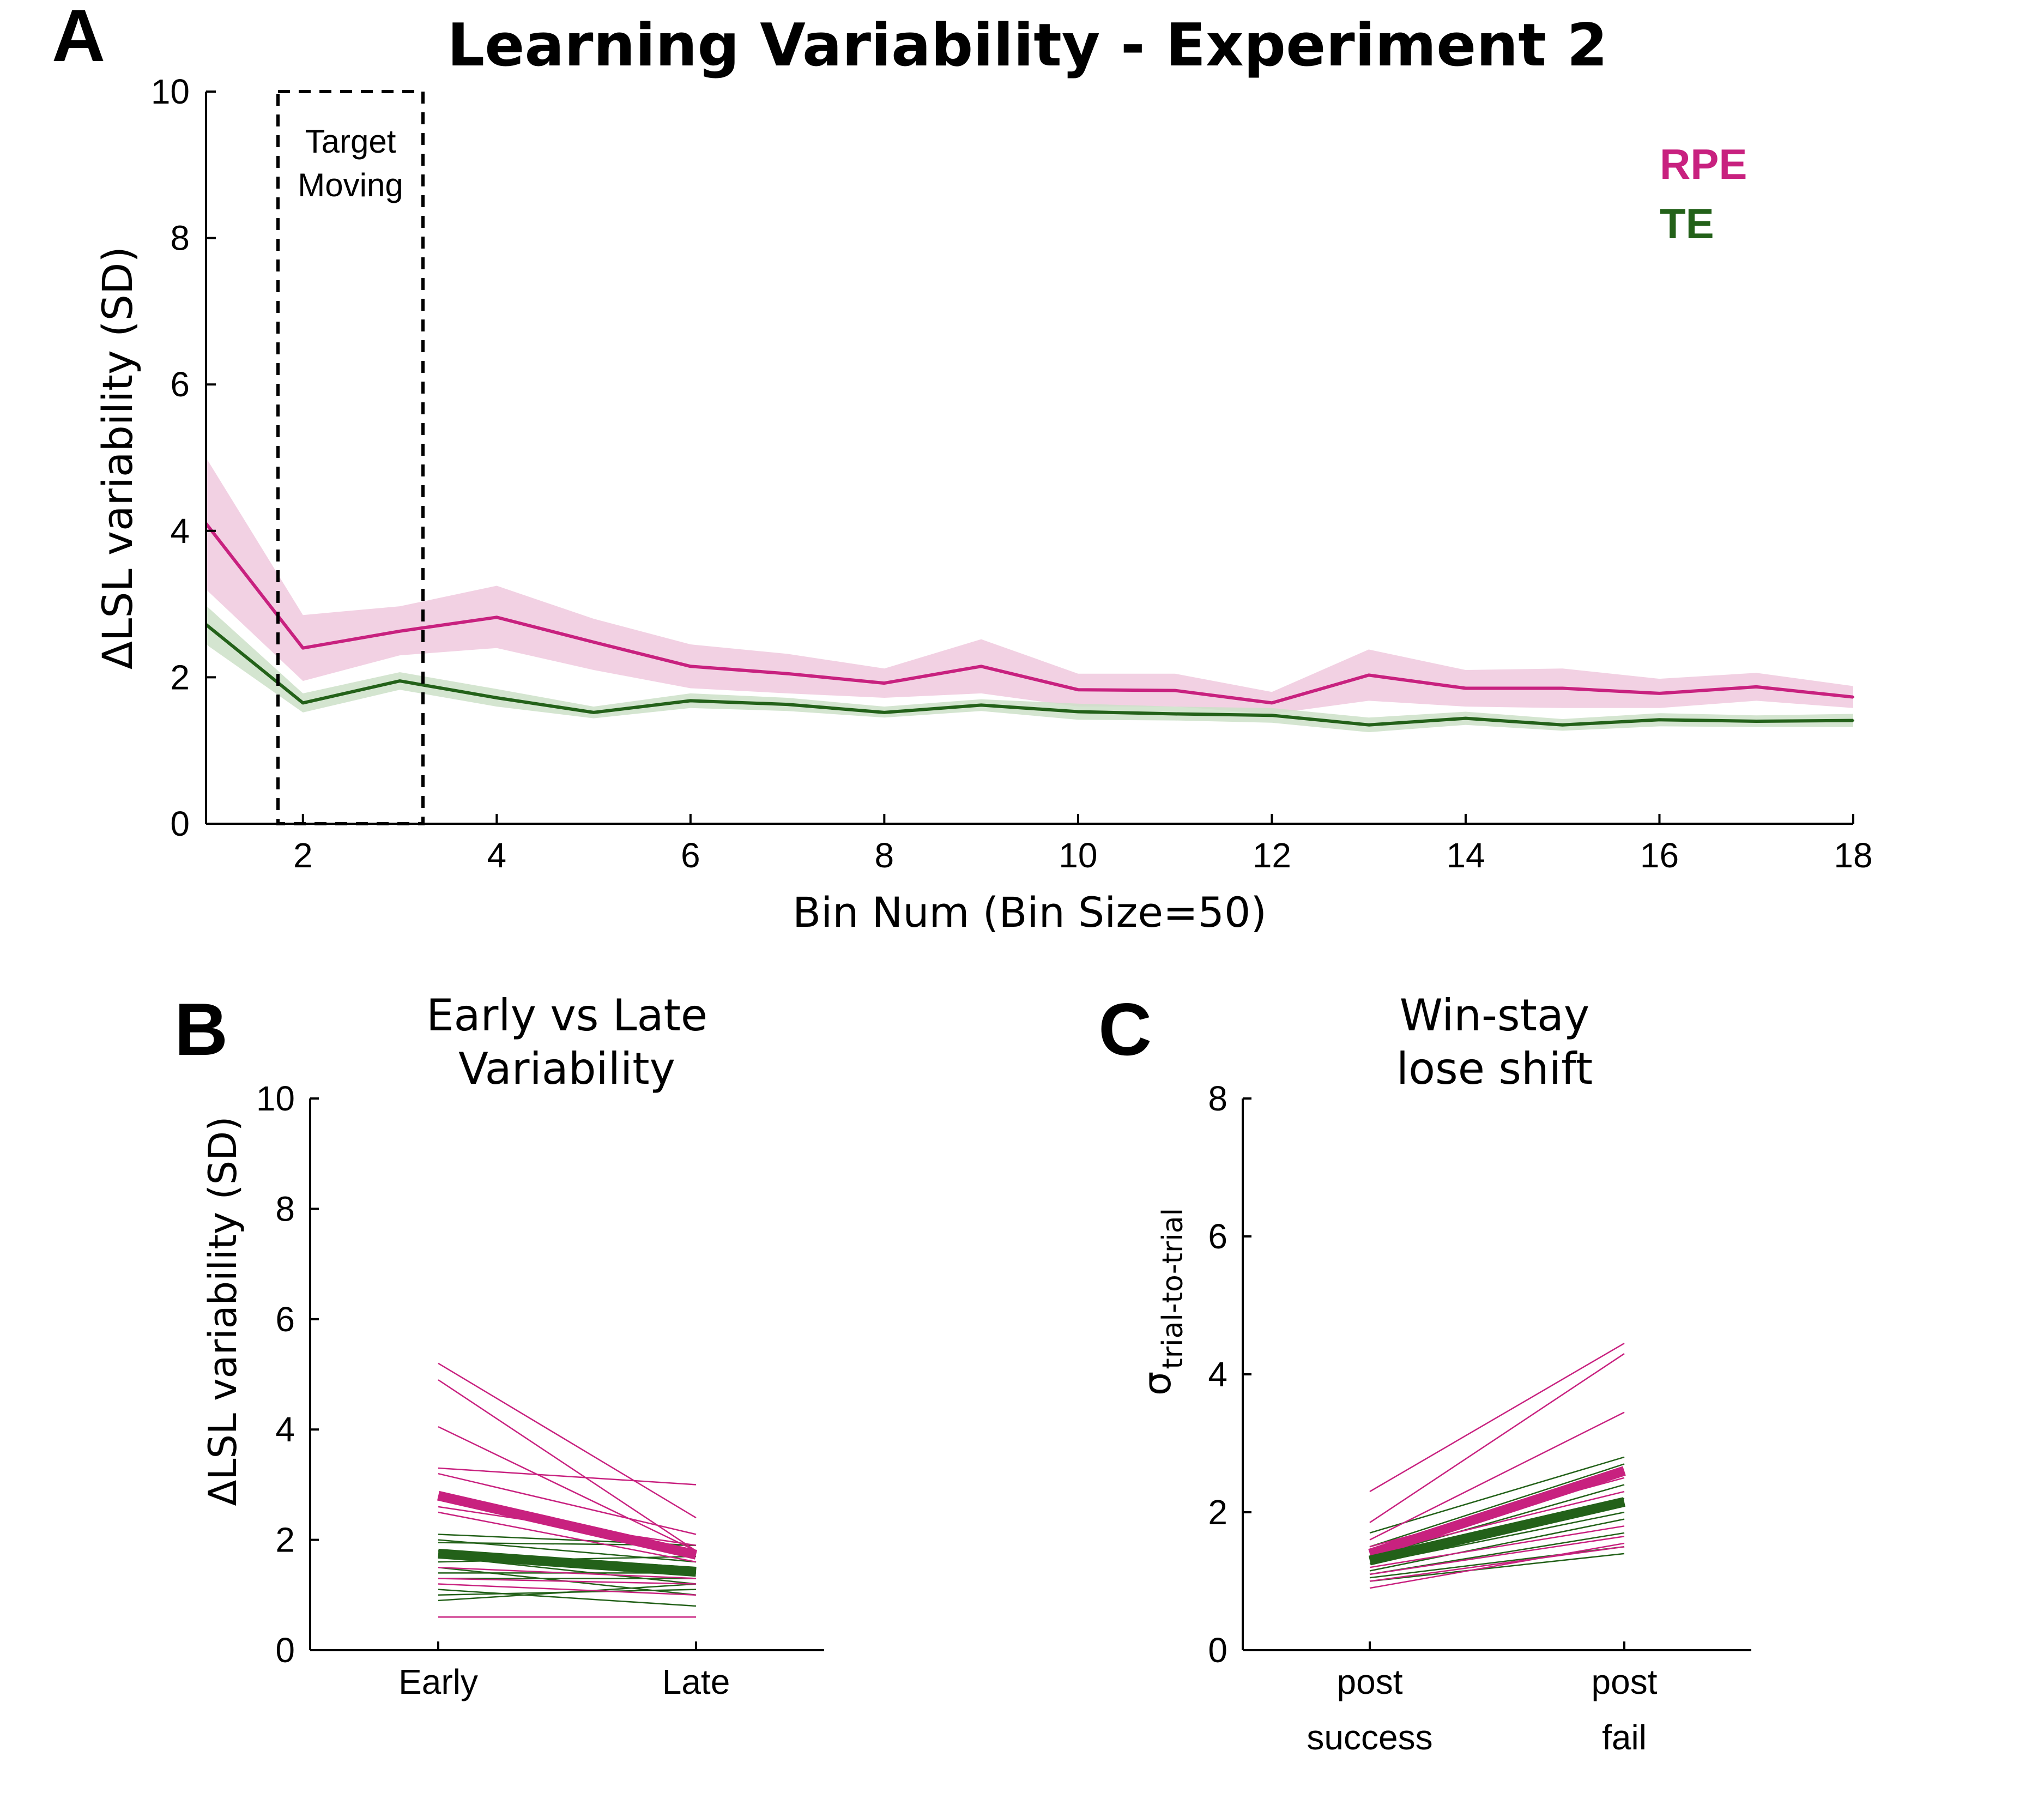  What do you see at coordinates (1369, 1738) in the screenshot?
I see `x-tick-label: success` at bounding box center [1369, 1738].